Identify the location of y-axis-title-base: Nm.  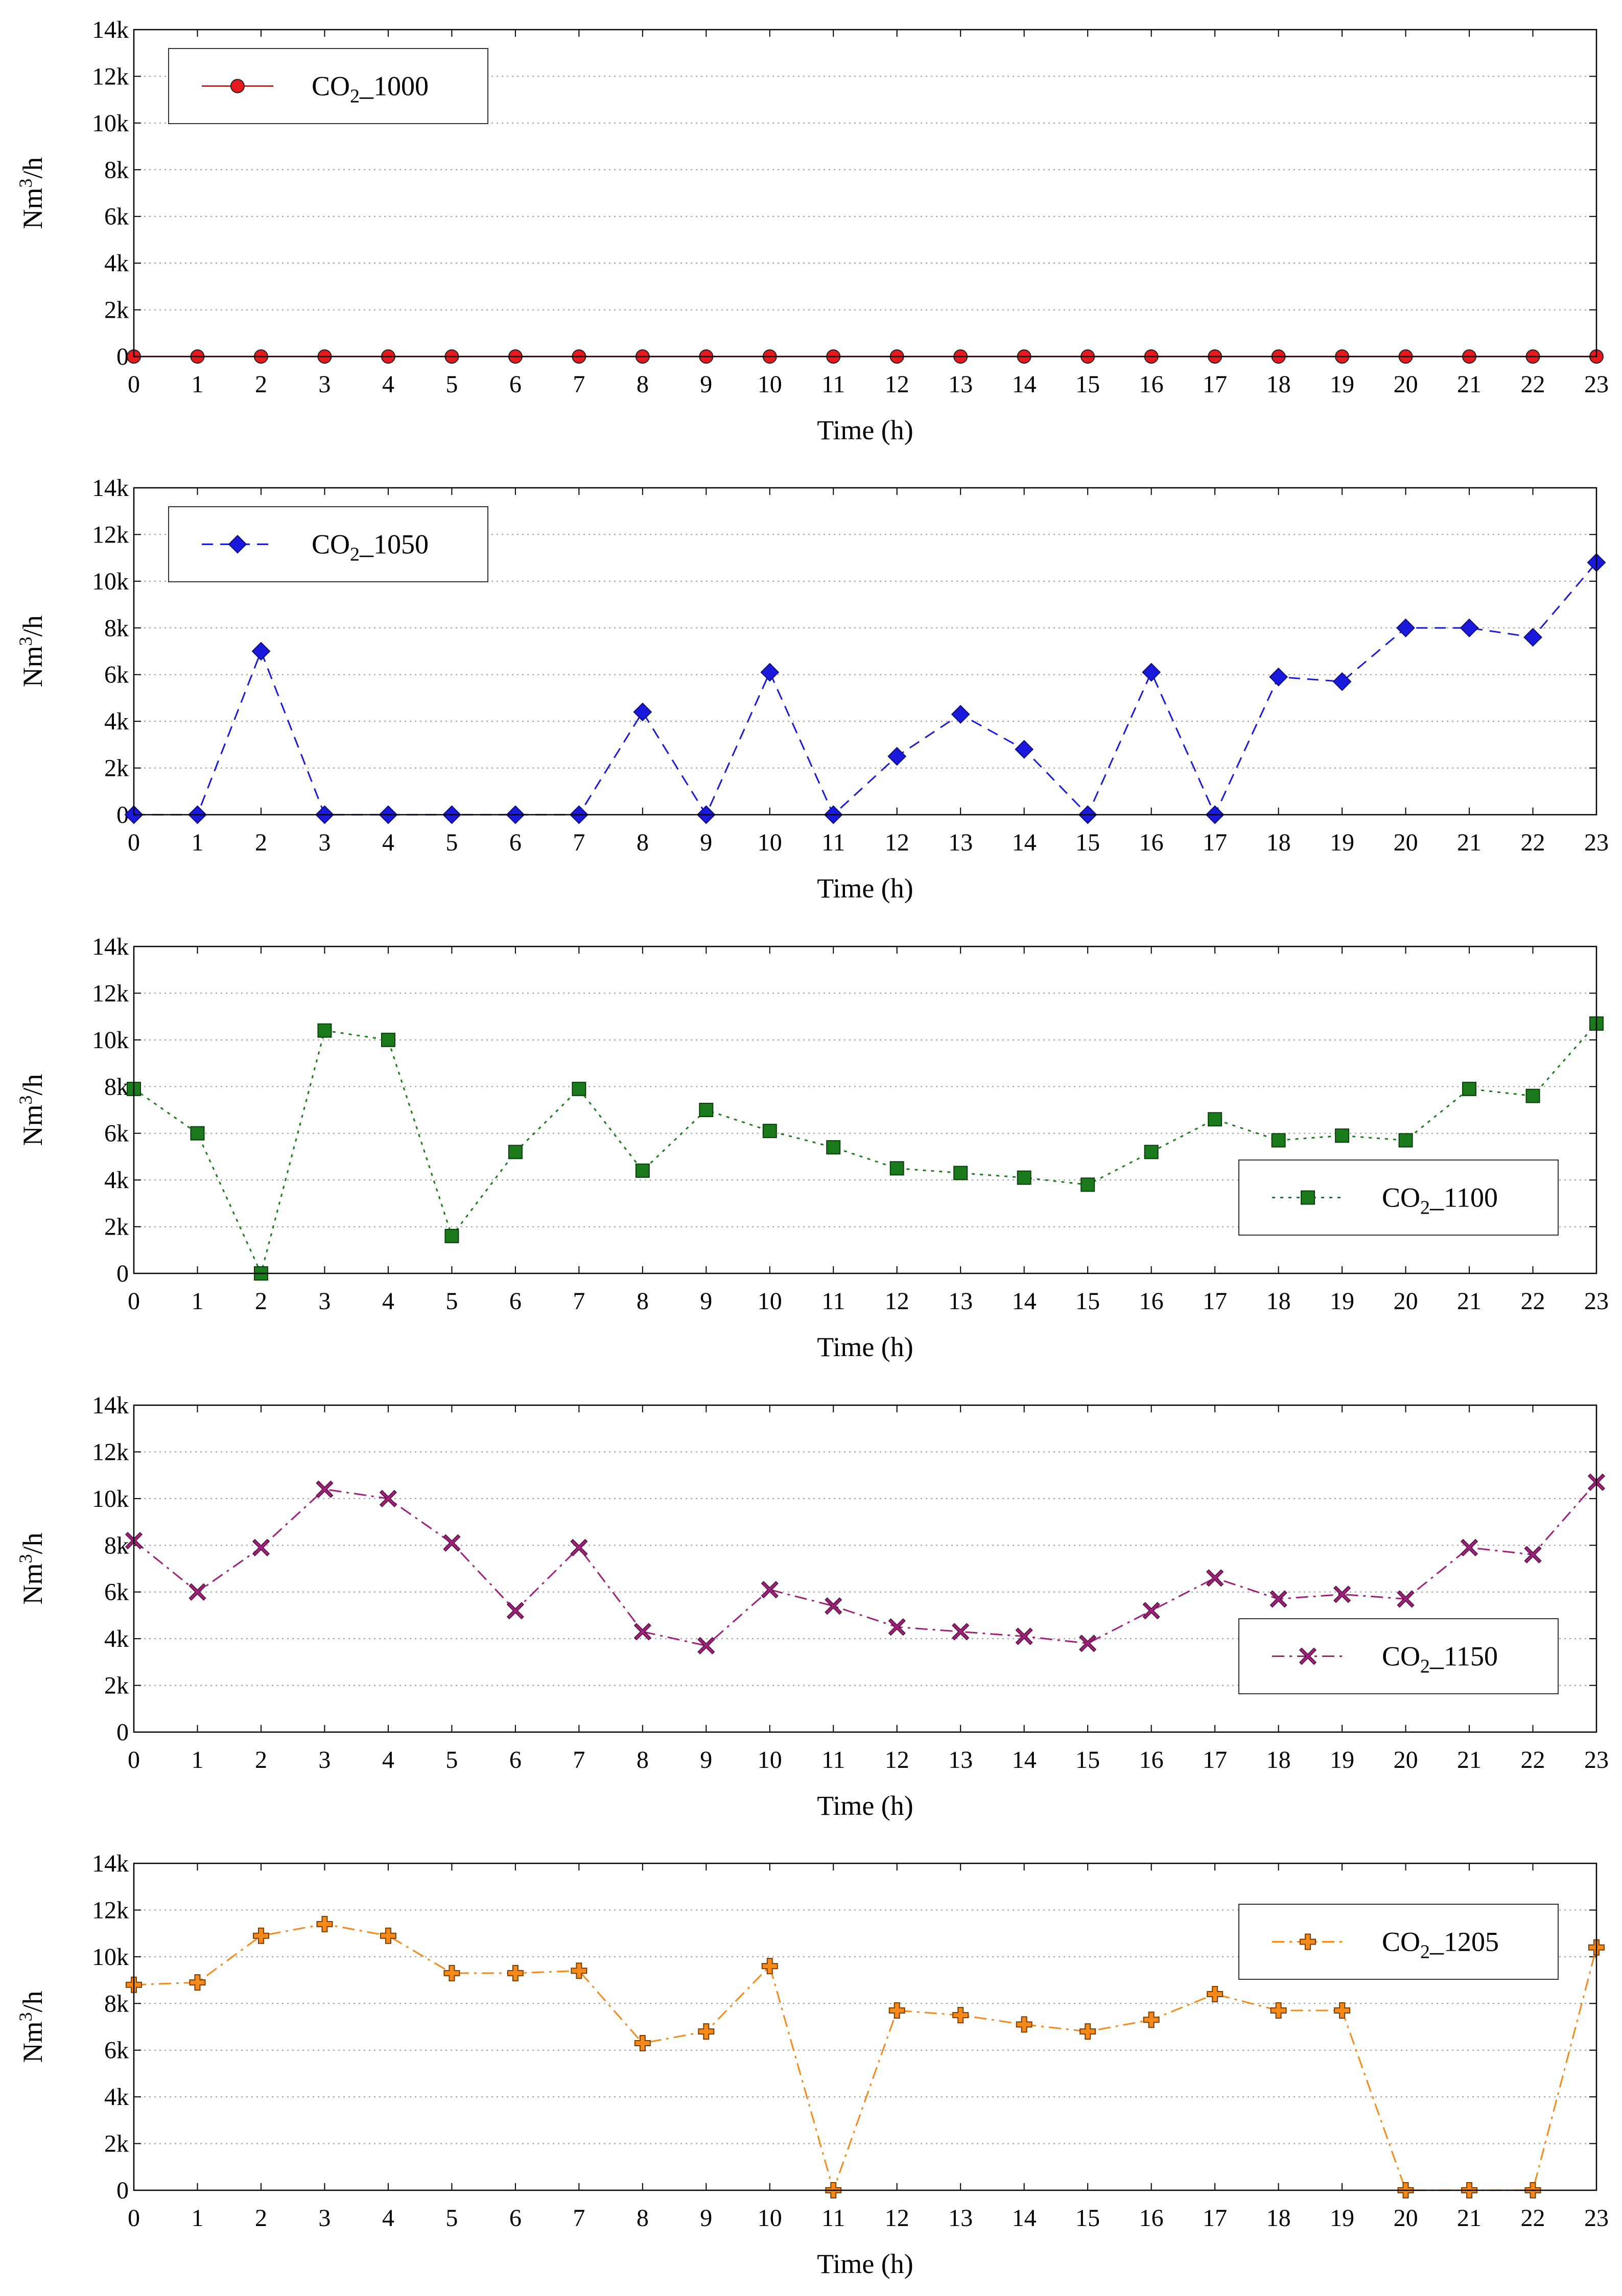
(33, 1584).